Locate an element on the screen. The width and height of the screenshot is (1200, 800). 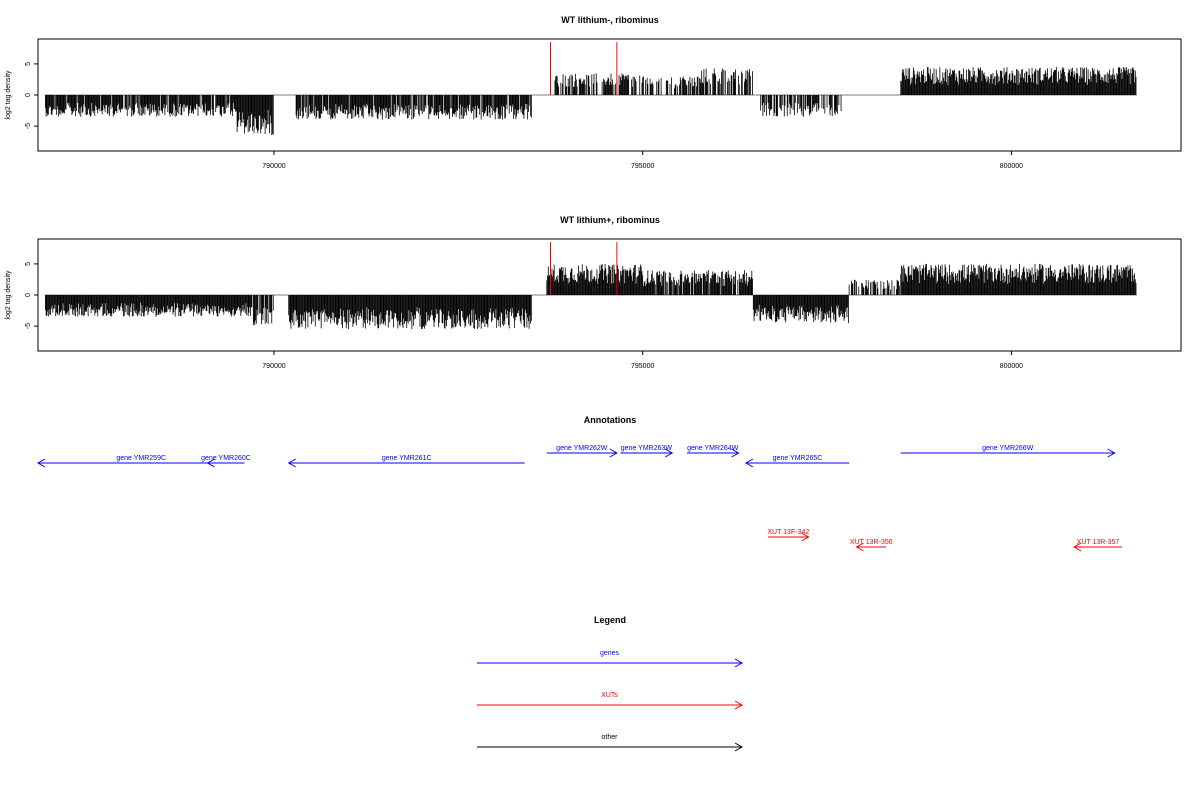
xut-label: XUT 13R-357 is located at coordinates (1098, 542).